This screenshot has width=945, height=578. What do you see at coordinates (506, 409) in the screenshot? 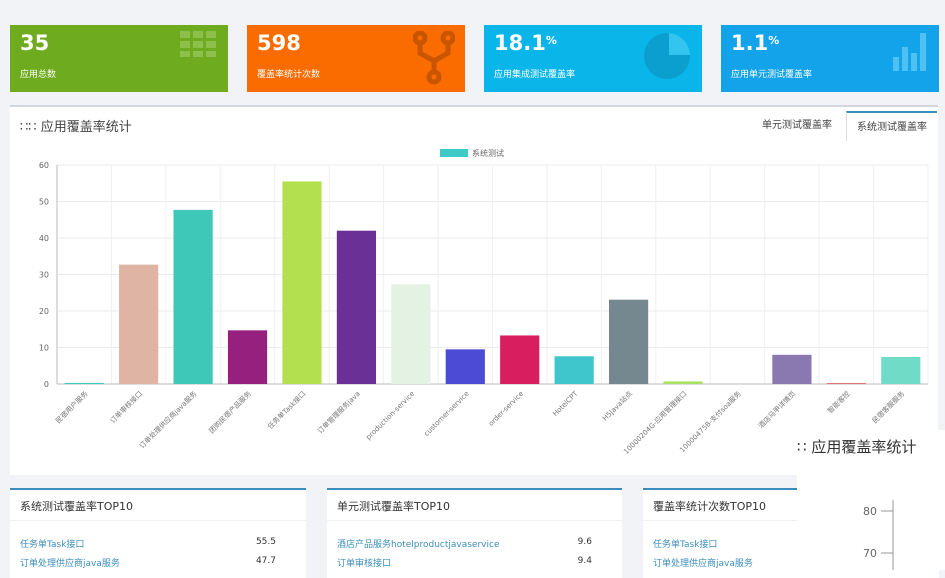
I see `x-tick-label: order-service` at bounding box center [506, 409].